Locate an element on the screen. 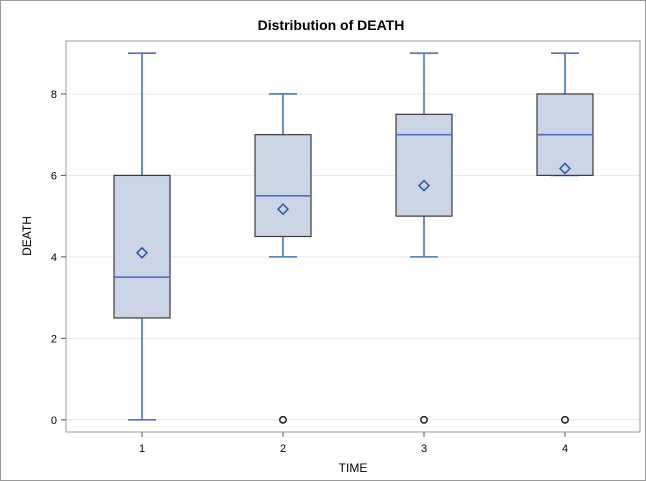 The image size is (646, 481). x-axis-ticks: 1 2 3 4 is located at coordinates (353, 443).